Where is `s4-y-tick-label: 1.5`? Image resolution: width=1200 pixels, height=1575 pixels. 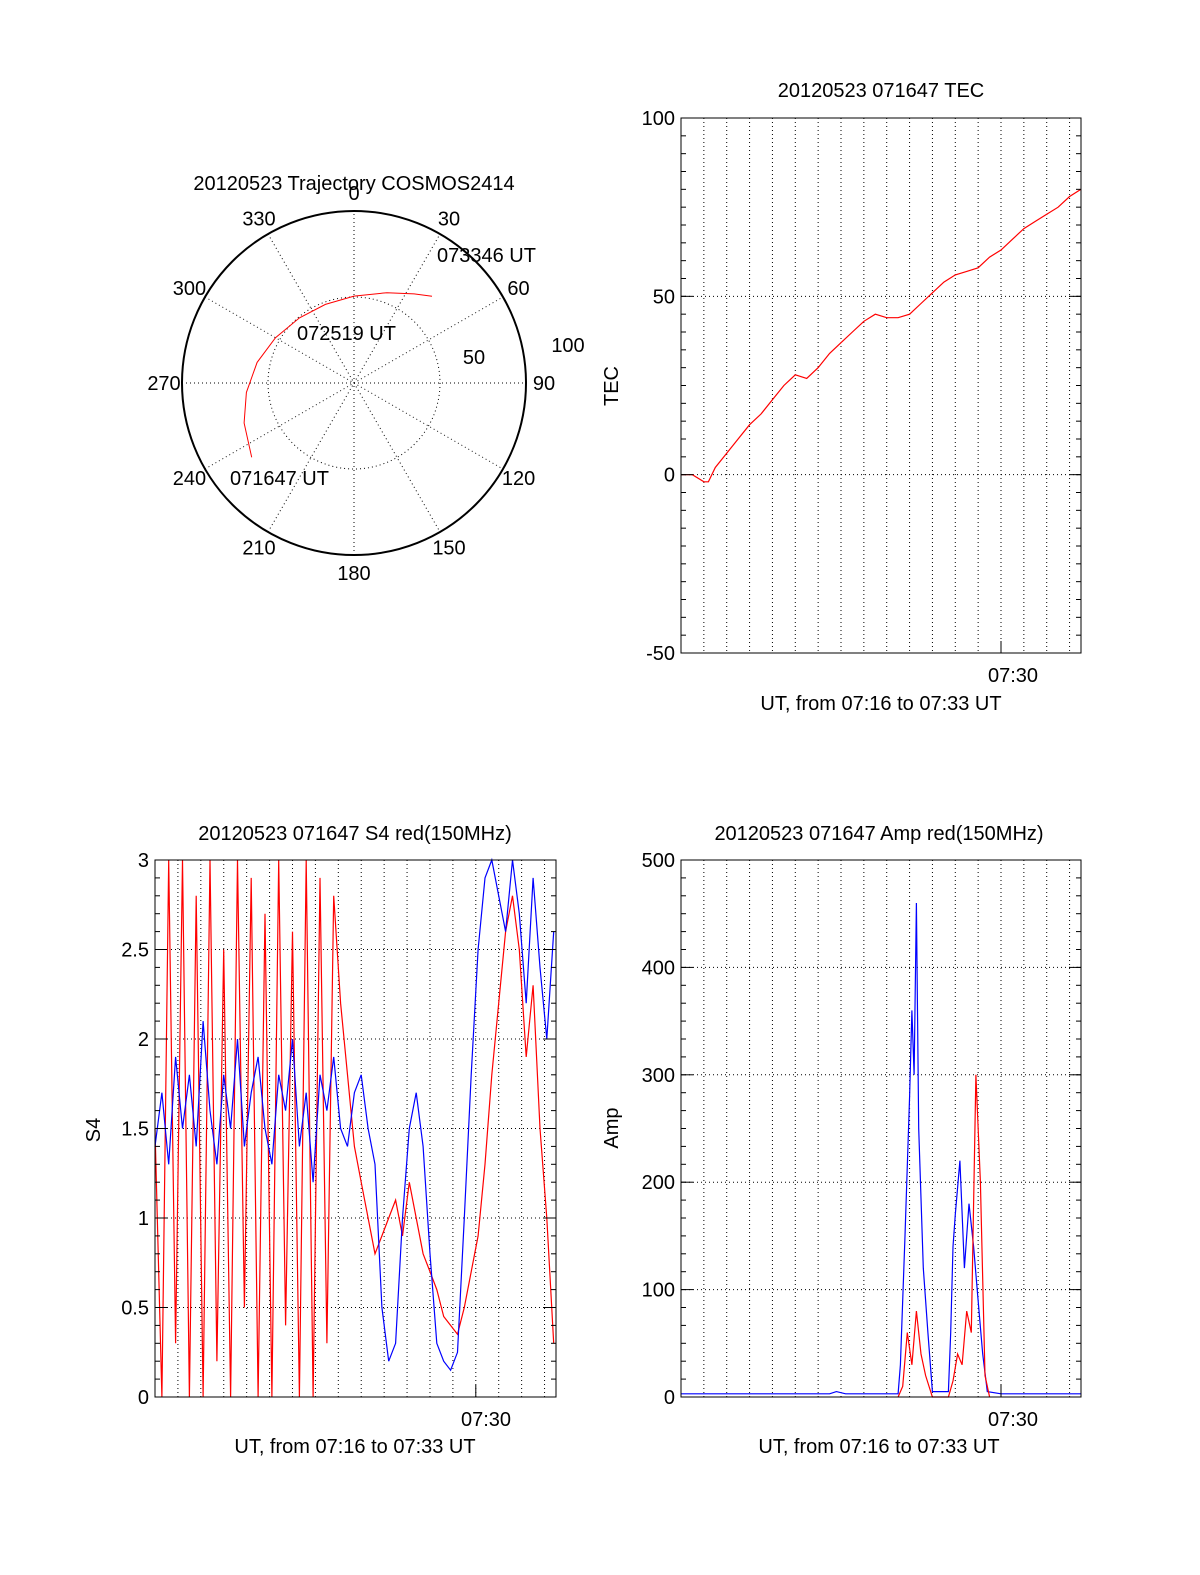 s4-y-tick-label: 1.5 is located at coordinates (135, 1130).